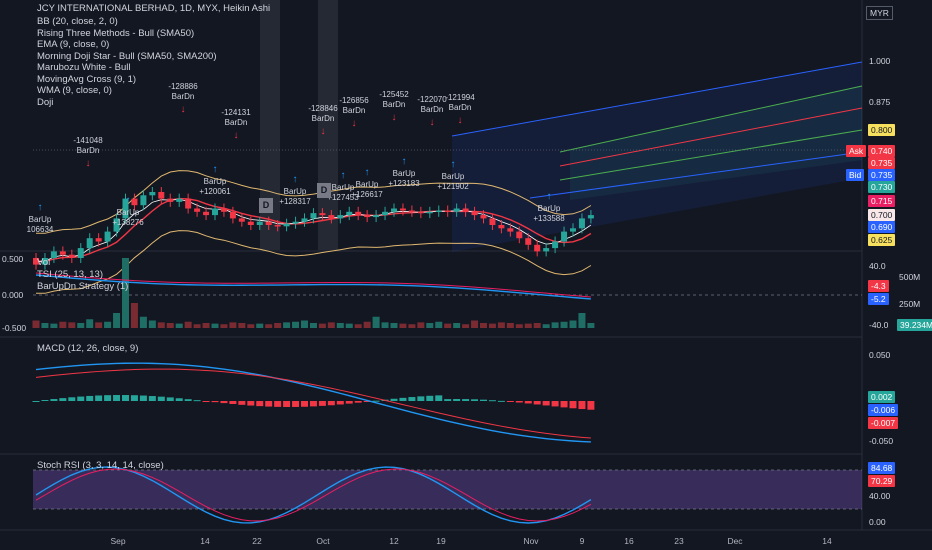 Image resolution: width=932 pixels, height=550 pixels. What do you see at coordinates (910, 277) in the screenshot?
I see `pane2-tick: 500M` at bounding box center [910, 277].